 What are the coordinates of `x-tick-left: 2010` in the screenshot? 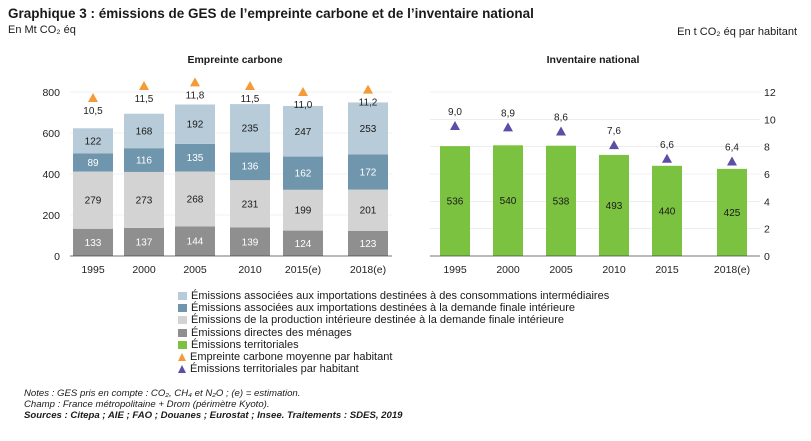 It's located at (250, 270).